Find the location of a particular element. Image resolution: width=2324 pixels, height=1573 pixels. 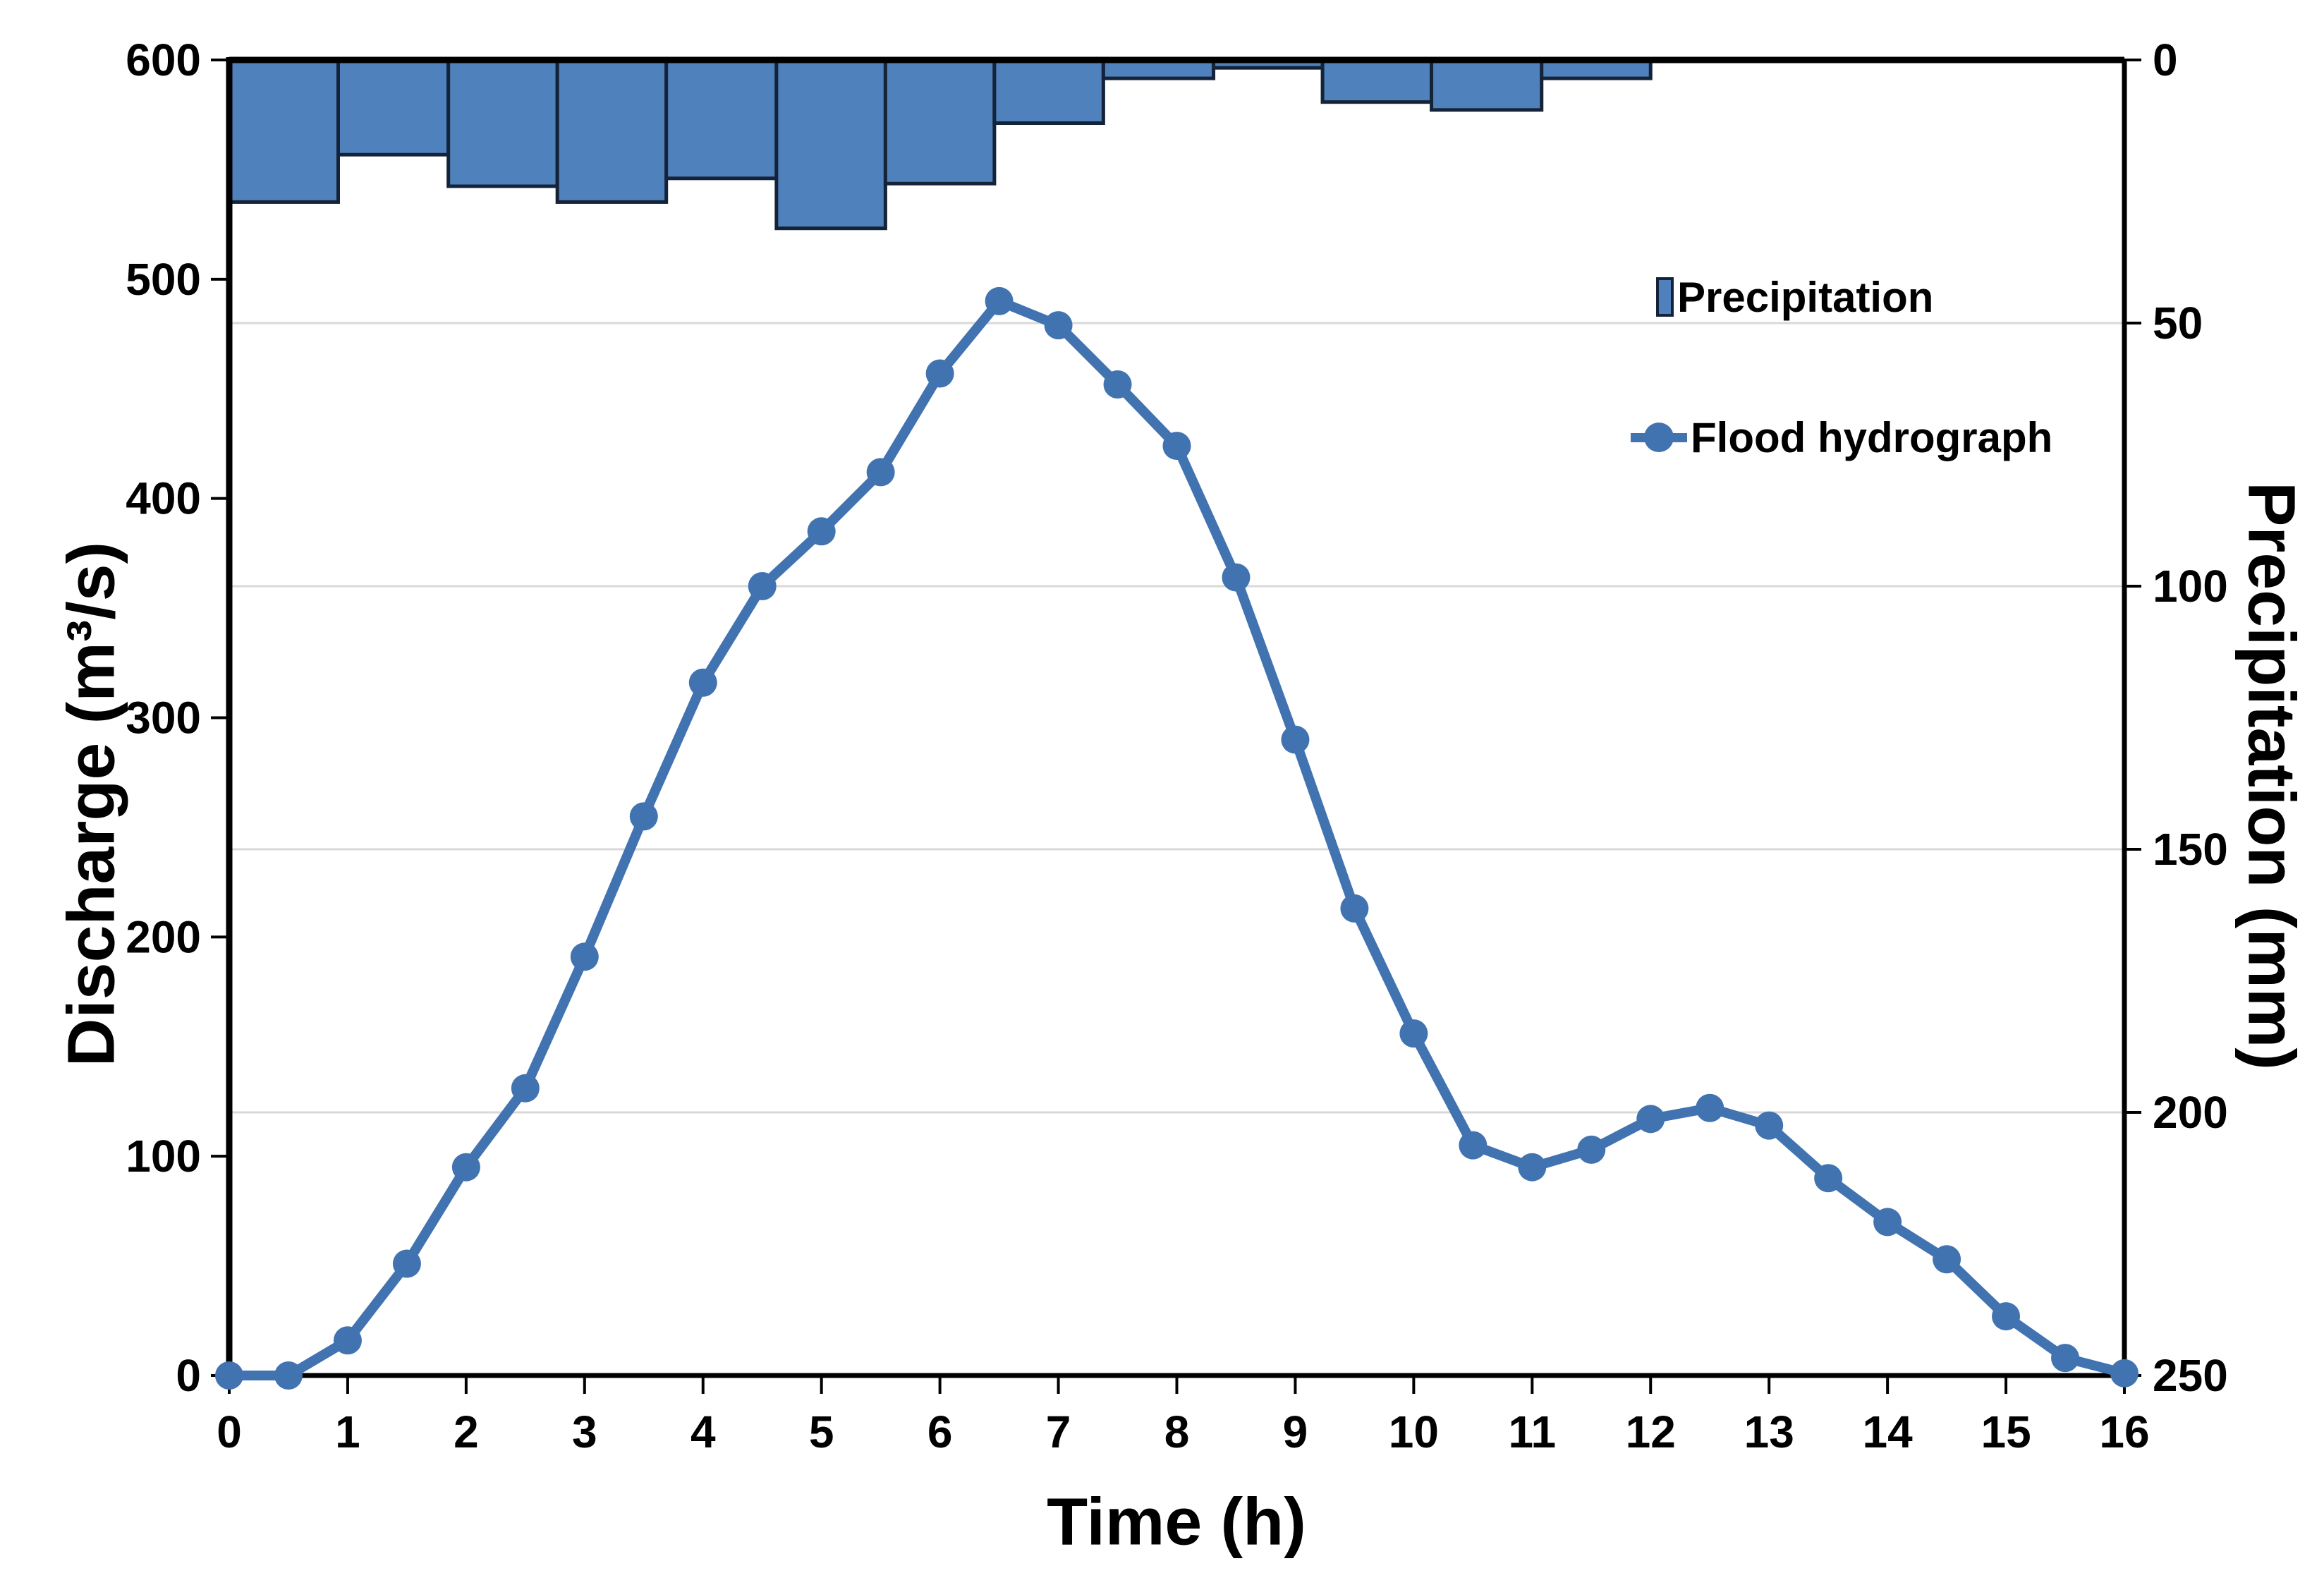

left-axis-tick-label: 500 is located at coordinates (163, 279).